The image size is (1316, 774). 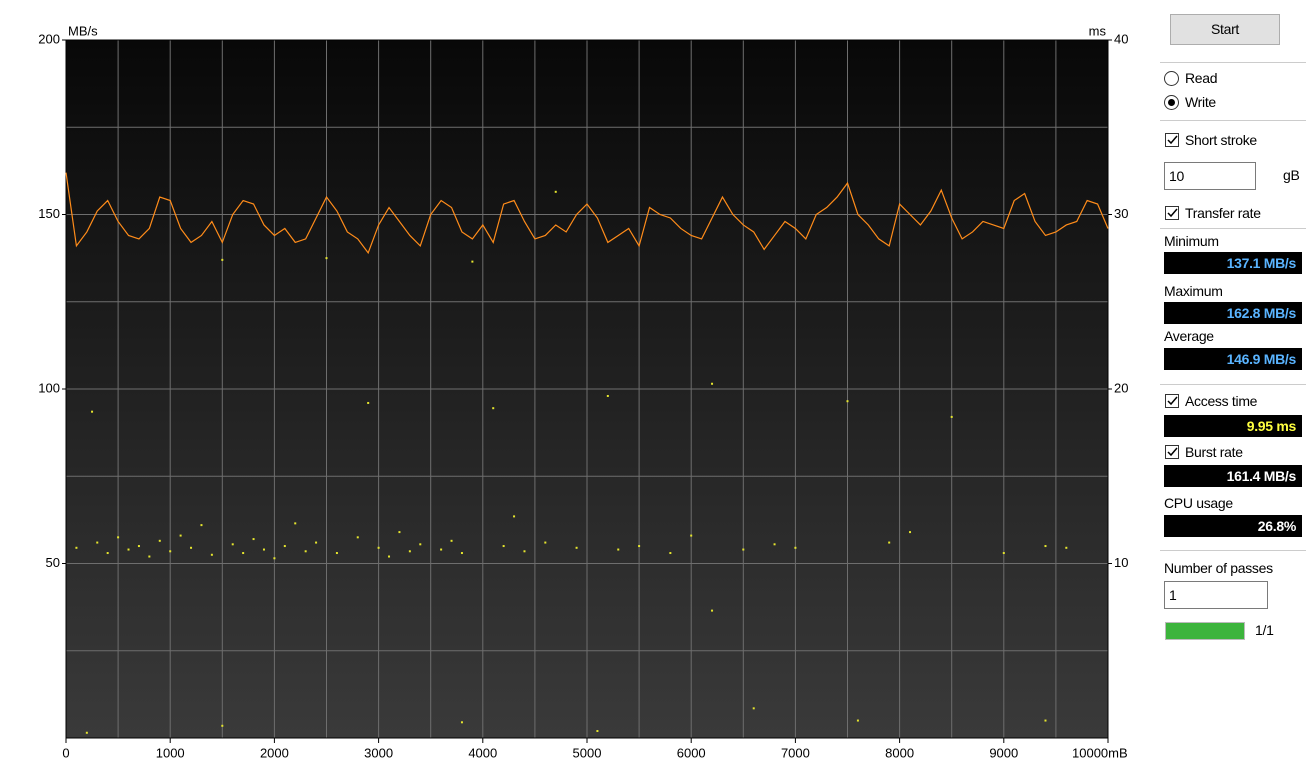 What do you see at coordinates (49, 213) in the screenshot?
I see `y-tick-label: 150` at bounding box center [49, 213].